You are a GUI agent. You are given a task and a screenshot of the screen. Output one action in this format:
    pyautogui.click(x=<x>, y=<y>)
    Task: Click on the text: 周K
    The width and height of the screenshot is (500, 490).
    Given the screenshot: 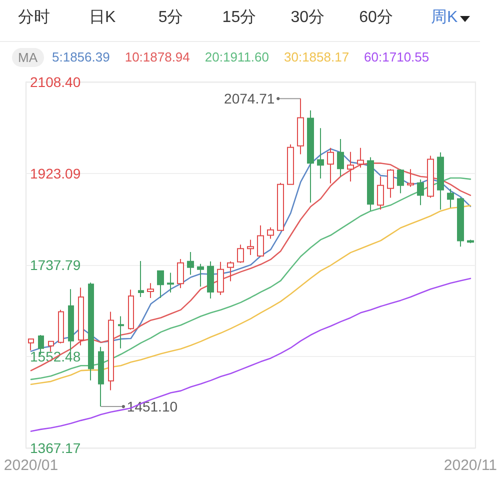 What is the action you would take?
    pyautogui.click(x=444, y=18)
    